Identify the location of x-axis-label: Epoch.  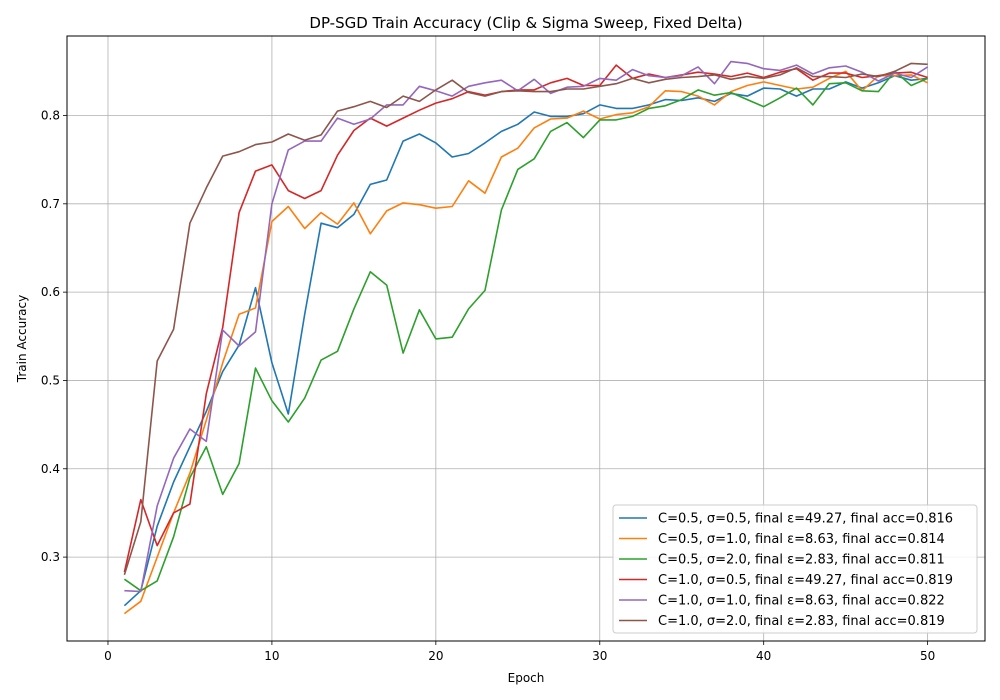
(526, 678).